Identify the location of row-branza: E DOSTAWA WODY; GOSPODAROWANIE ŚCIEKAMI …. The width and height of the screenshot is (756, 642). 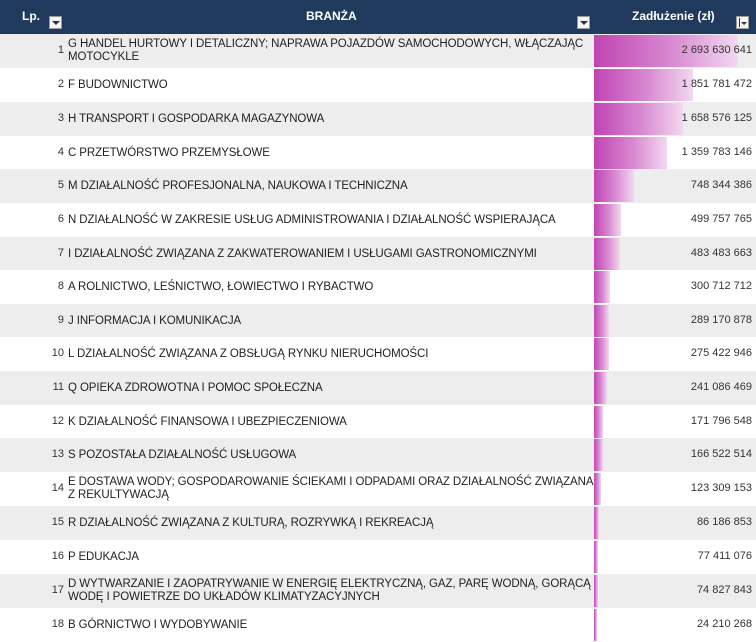
(330, 488).